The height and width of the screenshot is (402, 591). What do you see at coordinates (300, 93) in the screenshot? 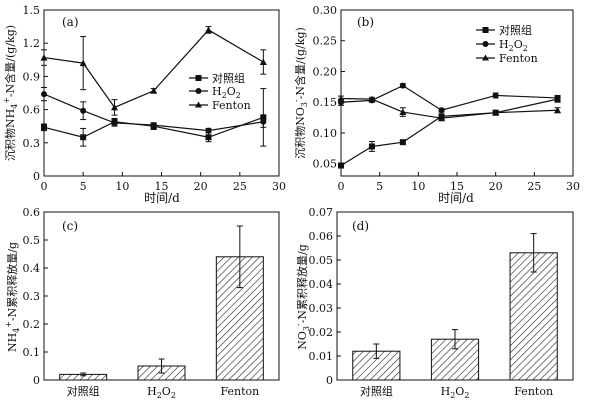
I see `y-axis-label: 沉积物NO3--N含量/(g/kg)` at bounding box center [300, 93].